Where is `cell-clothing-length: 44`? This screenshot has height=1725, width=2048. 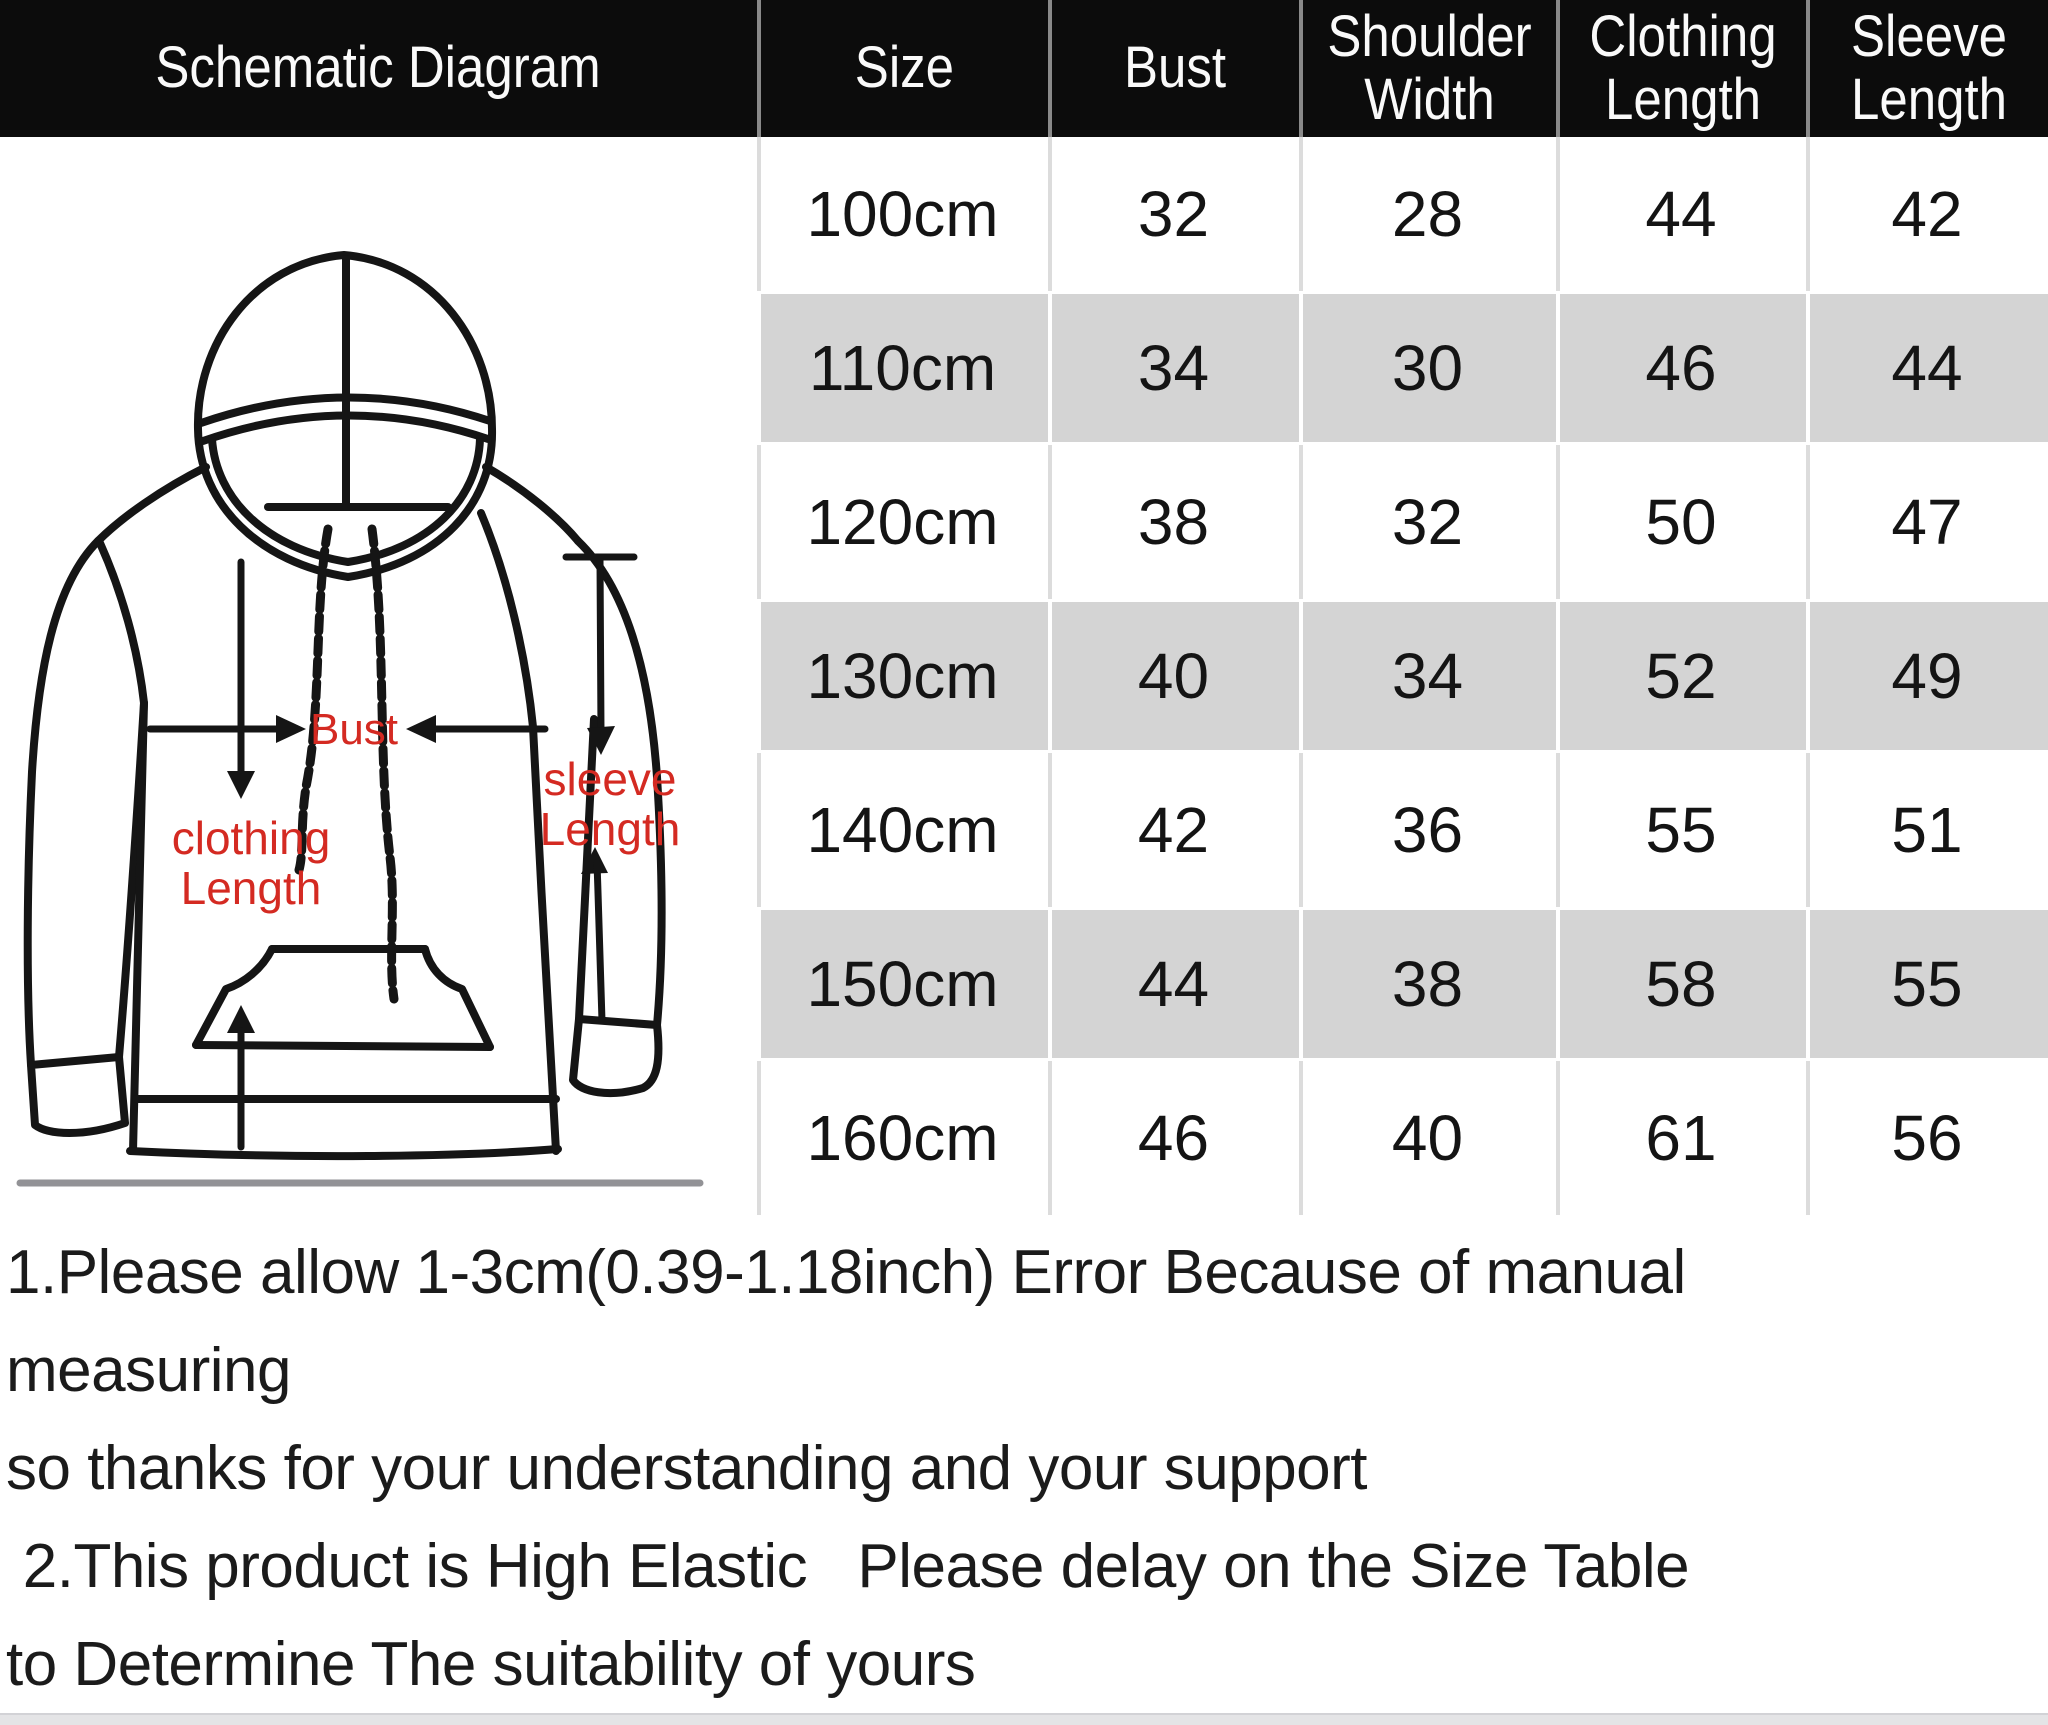
cell-clothing-length: 44 is located at coordinates (1681, 214).